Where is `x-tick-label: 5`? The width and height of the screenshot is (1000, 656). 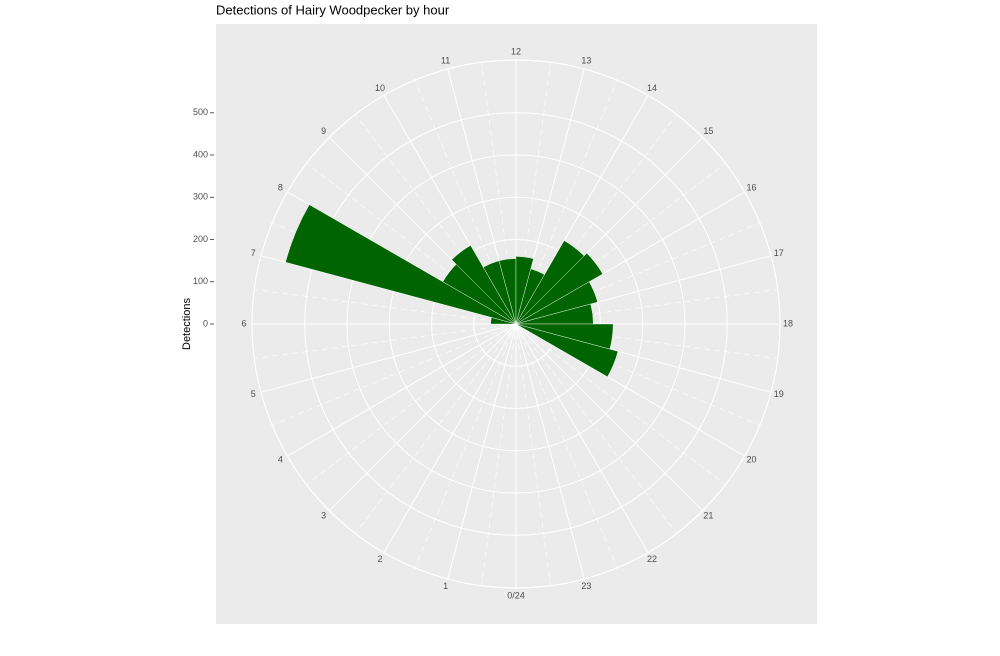
x-tick-label: 5 is located at coordinates (253, 394).